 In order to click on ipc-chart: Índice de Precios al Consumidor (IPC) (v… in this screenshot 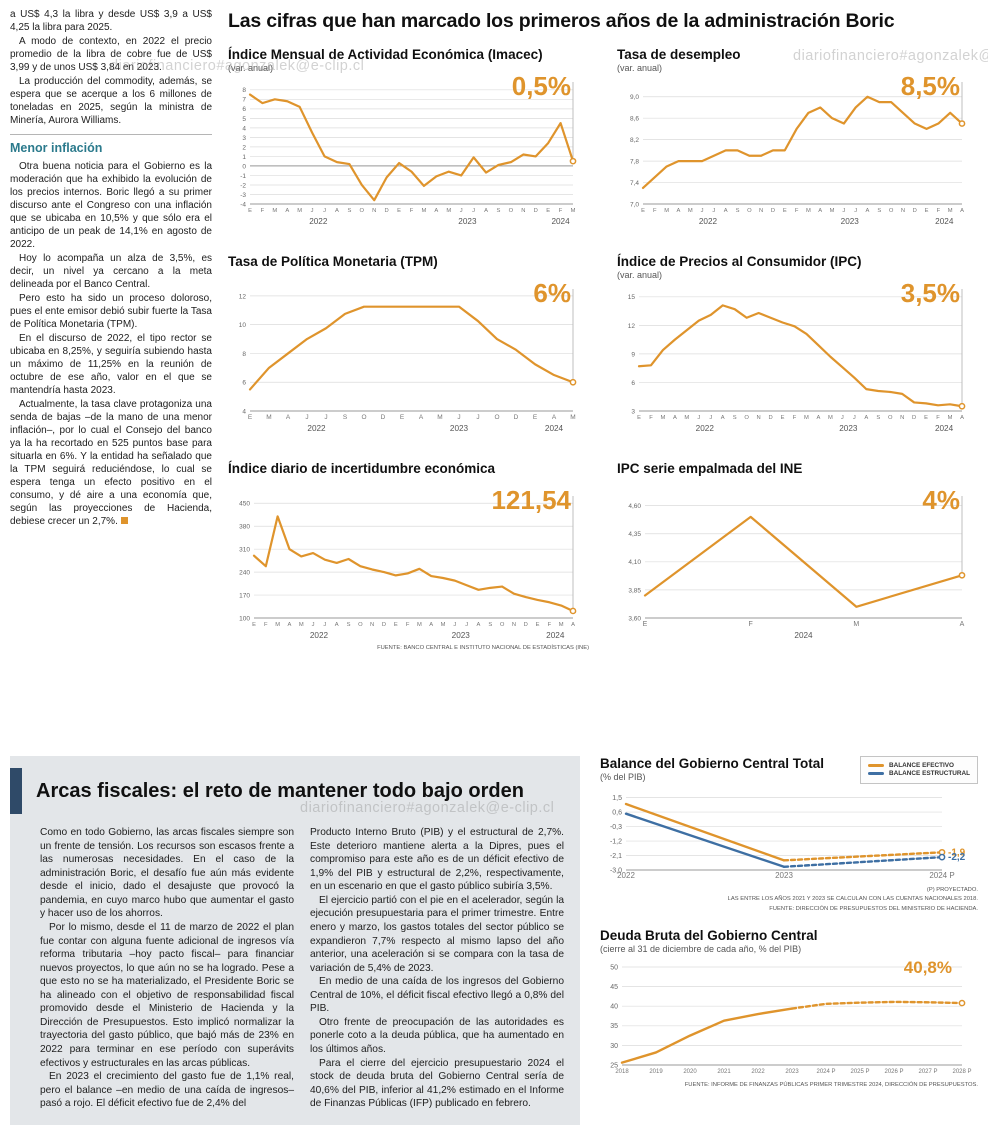, I will do `click(797, 345)`.